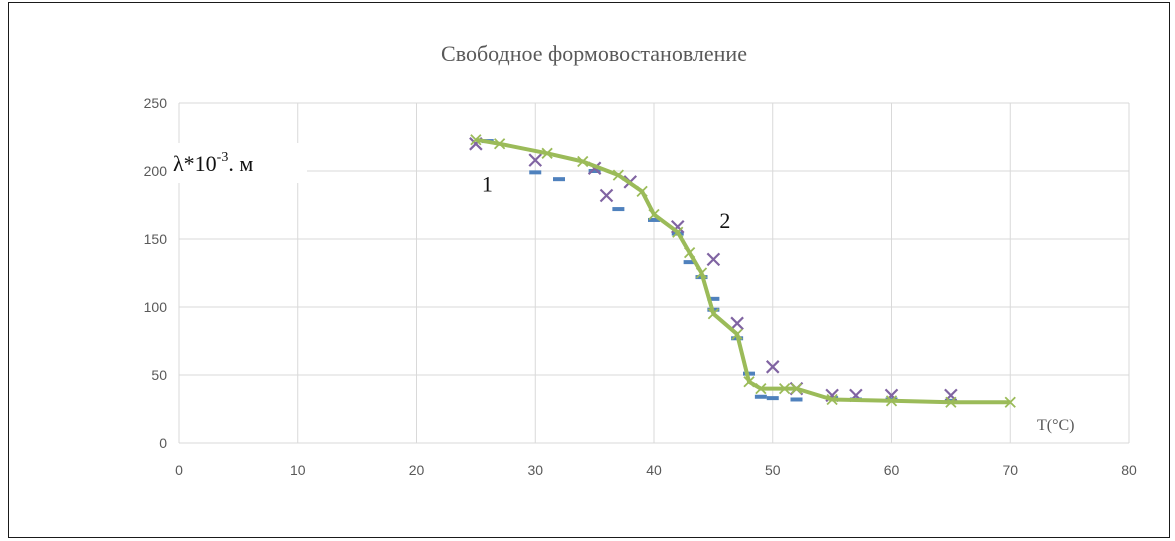 The image size is (1175, 541). What do you see at coordinates (298, 470) in the screenshot?
I see `x-tick-label: 10` at bounding box center [298, 470].